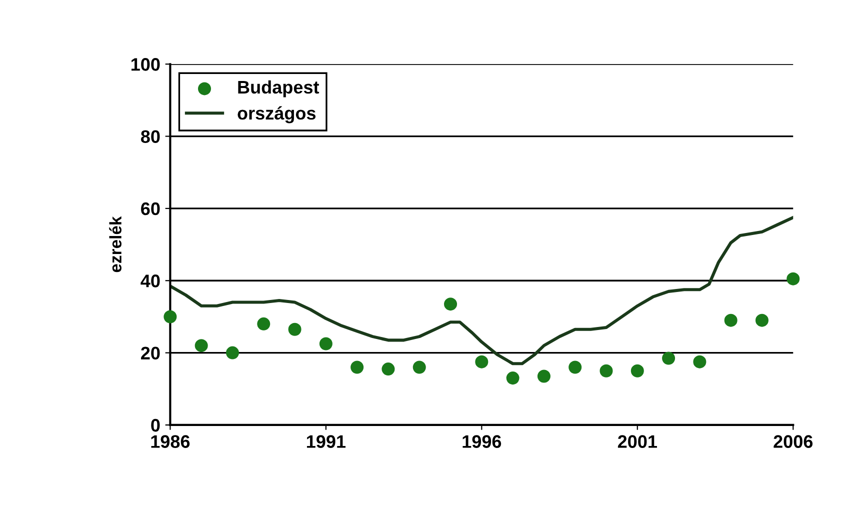 This screenshot has height=517, width=851. What do you see at coordinates (170, 441) in the screenshot?
I see `x-tick-label: 1986` at bounding box center [170, 441].